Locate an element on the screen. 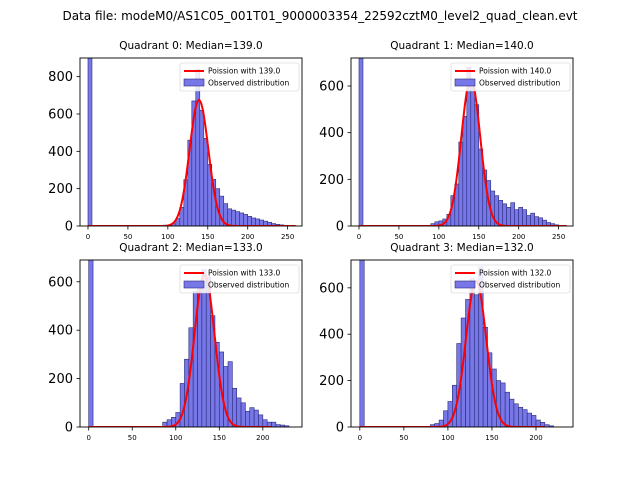 Image resolution: width=640 pixels, height=480 pixels. x-tick-label: 250 is located at coordinates (287, 237).